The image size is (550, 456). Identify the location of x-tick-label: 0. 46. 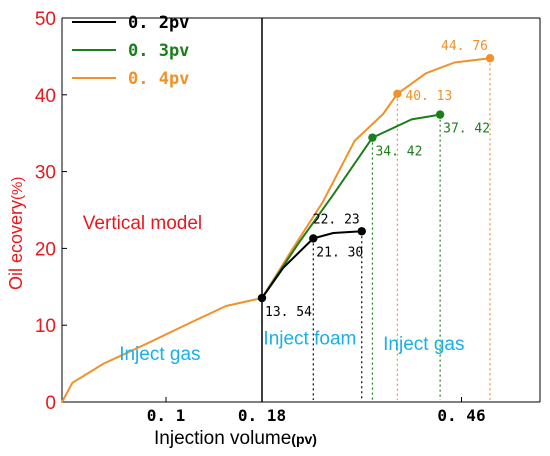
(461, 415).